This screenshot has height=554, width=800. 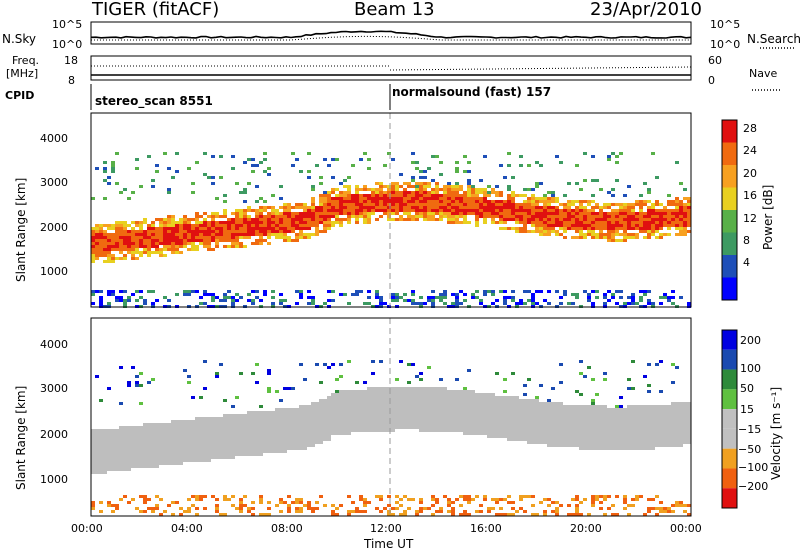 I want to click on xtick-5: 20:00, so click(x=586, y=528).